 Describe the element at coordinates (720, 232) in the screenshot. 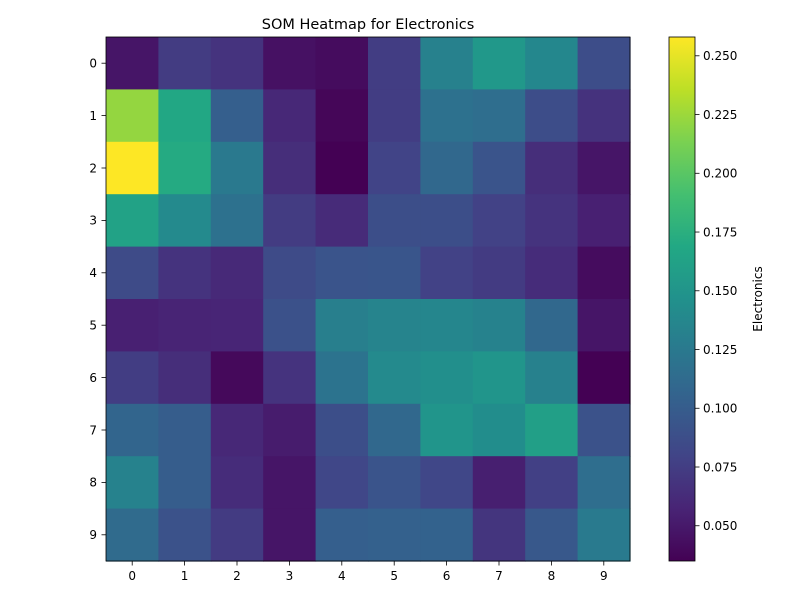

I see `colorbar-tick-label-5: 0.175` at that location.